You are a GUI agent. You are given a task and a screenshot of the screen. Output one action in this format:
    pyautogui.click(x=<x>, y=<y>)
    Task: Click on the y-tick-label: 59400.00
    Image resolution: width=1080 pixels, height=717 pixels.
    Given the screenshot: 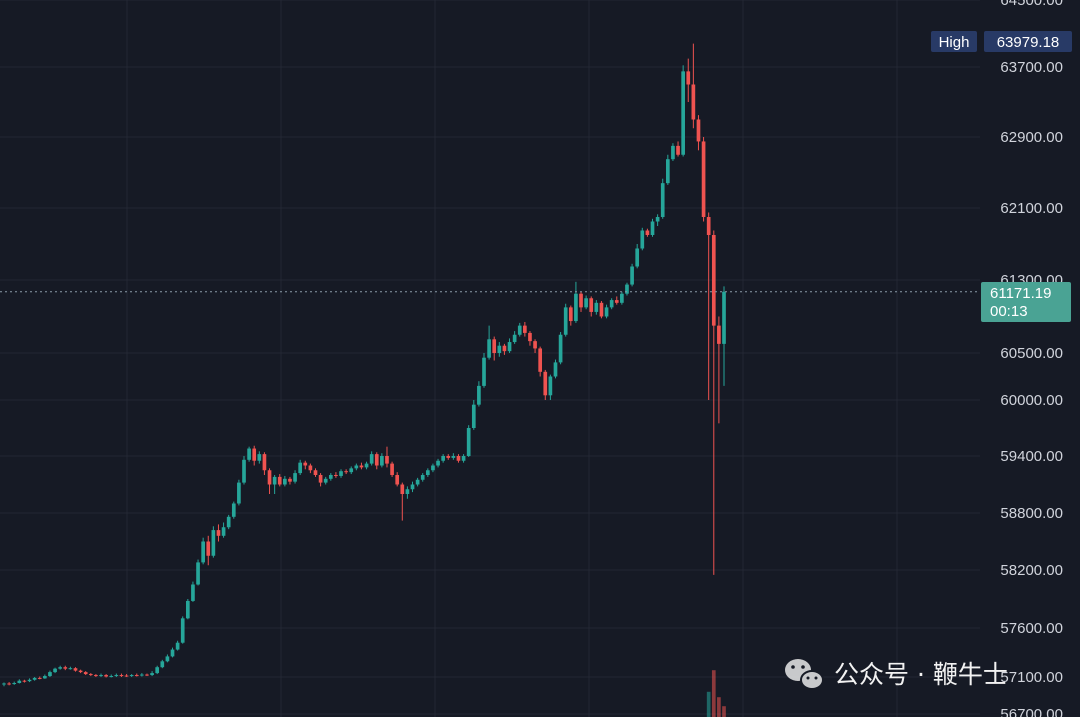 What is the action you would take?
    pyautogui.click(x=1031, y=456)
    